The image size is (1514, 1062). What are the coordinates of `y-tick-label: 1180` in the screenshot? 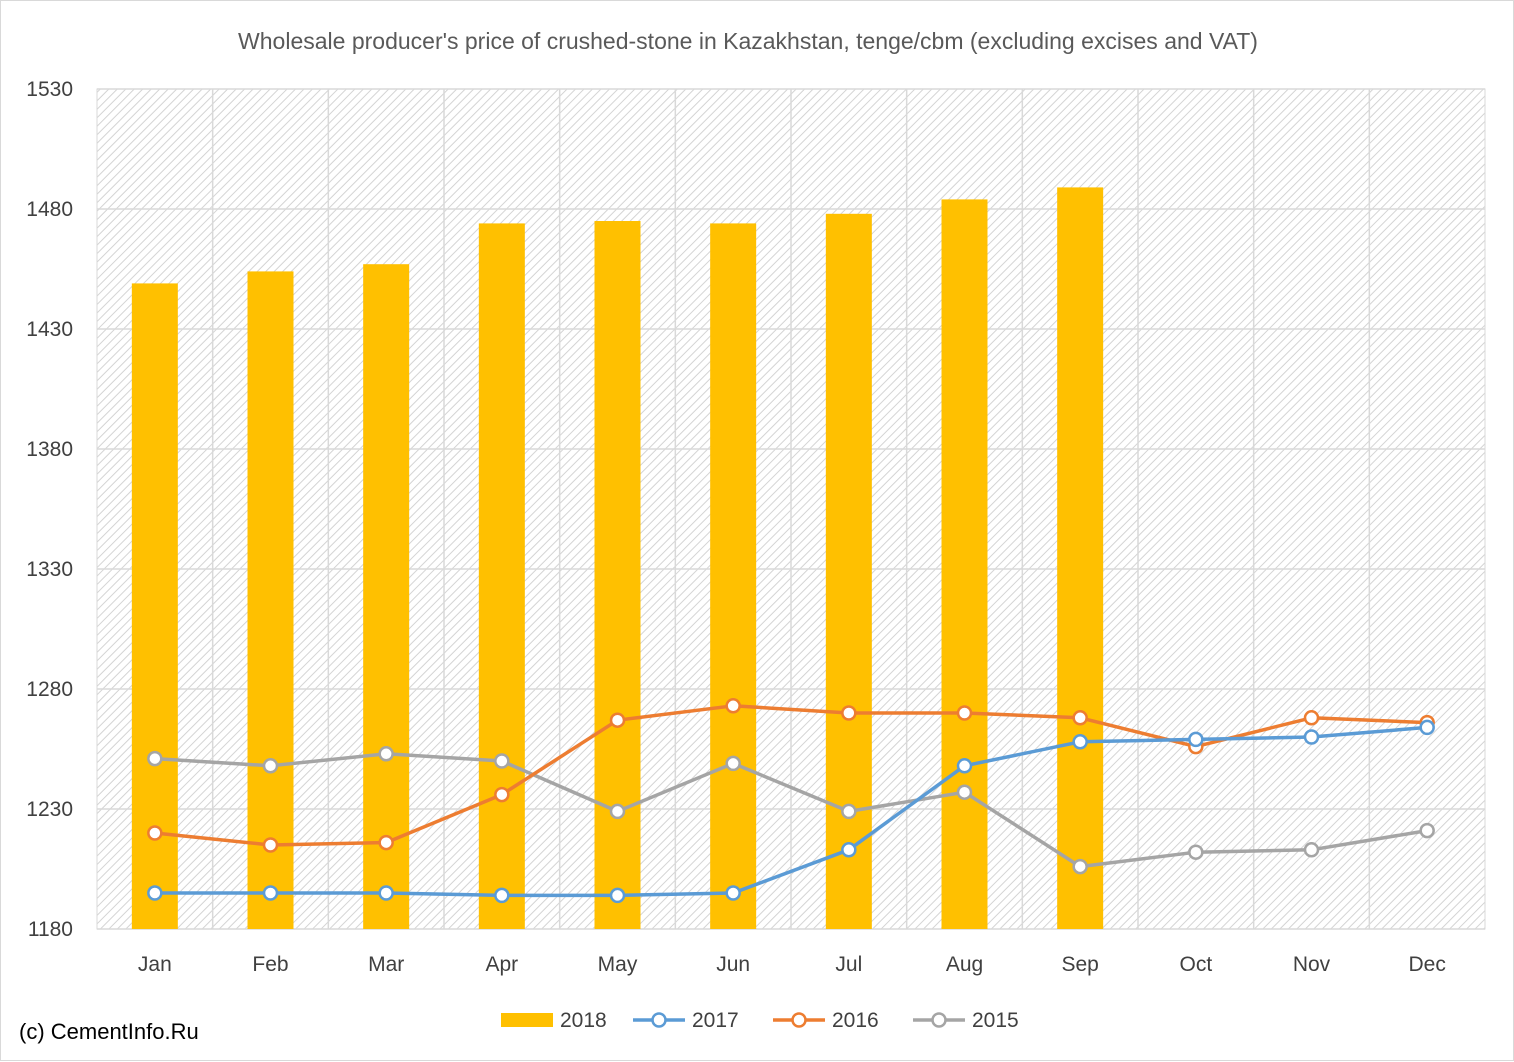 It's located at (50, 929).